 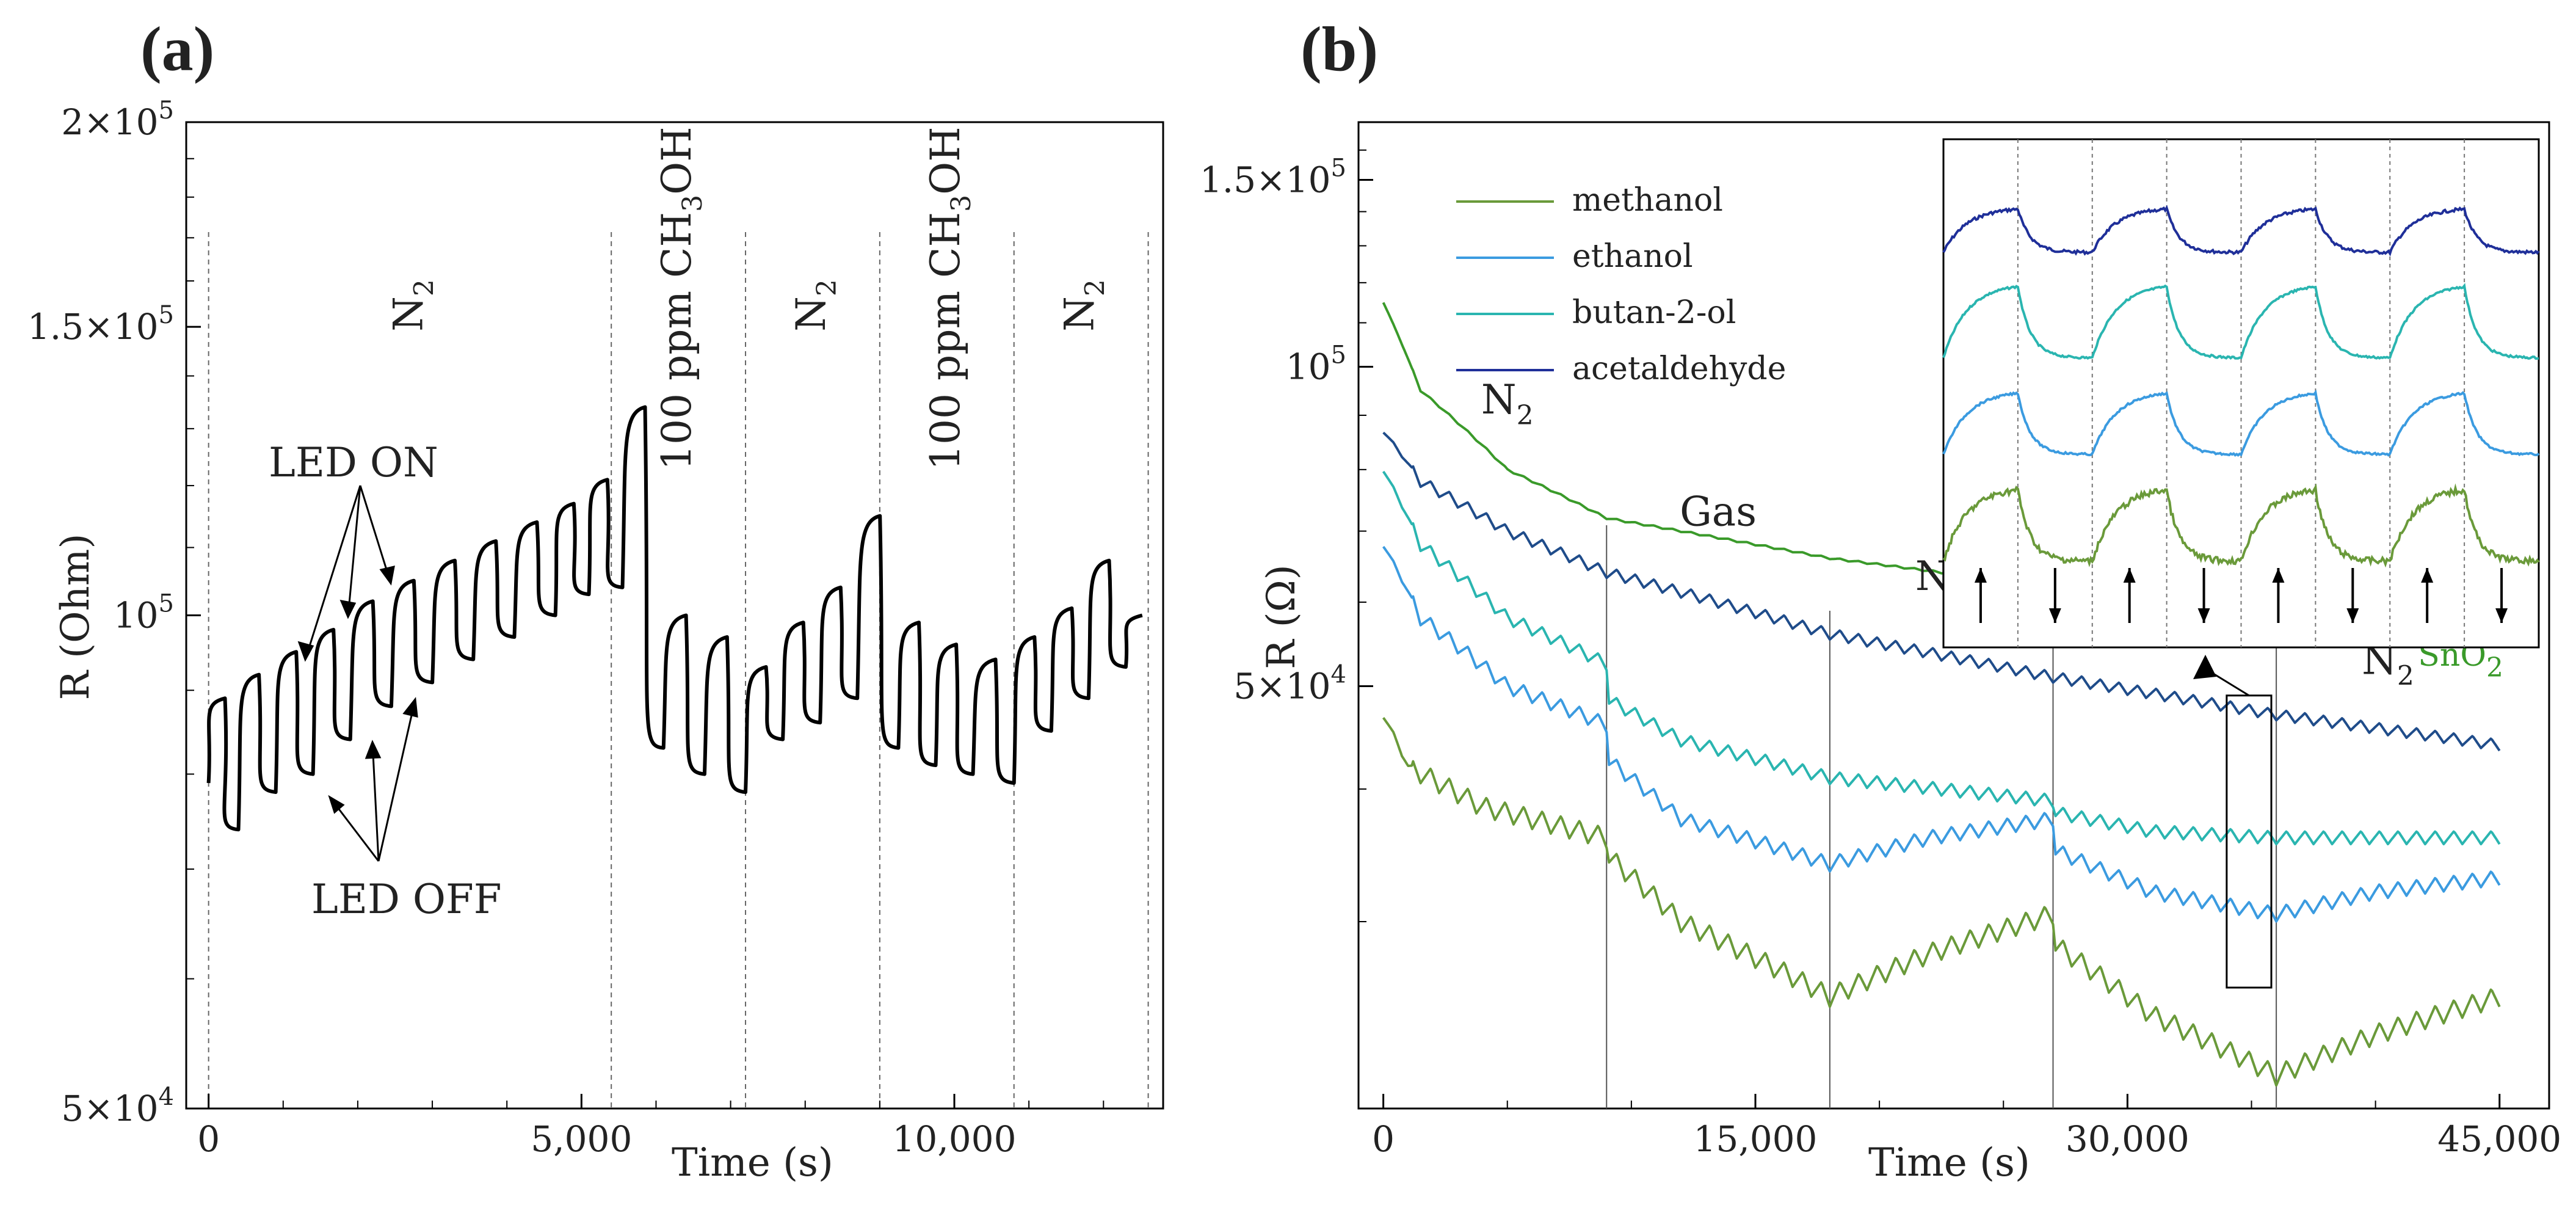 What do you see at coordinates (2241, 525) in the screenshot?
I see `inset-series-methanol` at bounding box center [2241, 525].